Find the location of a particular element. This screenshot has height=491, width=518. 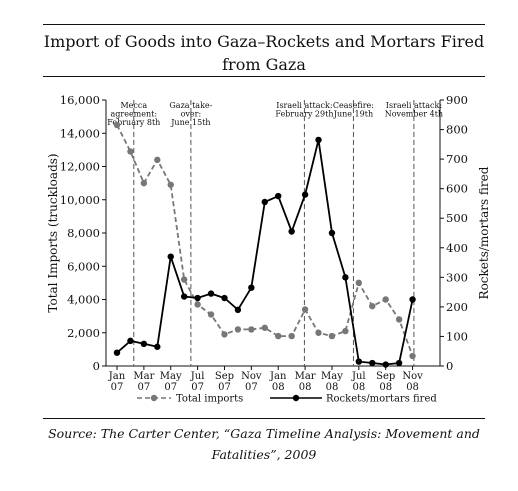

right-tick-label: 600 is located at coordinates (457, 189).